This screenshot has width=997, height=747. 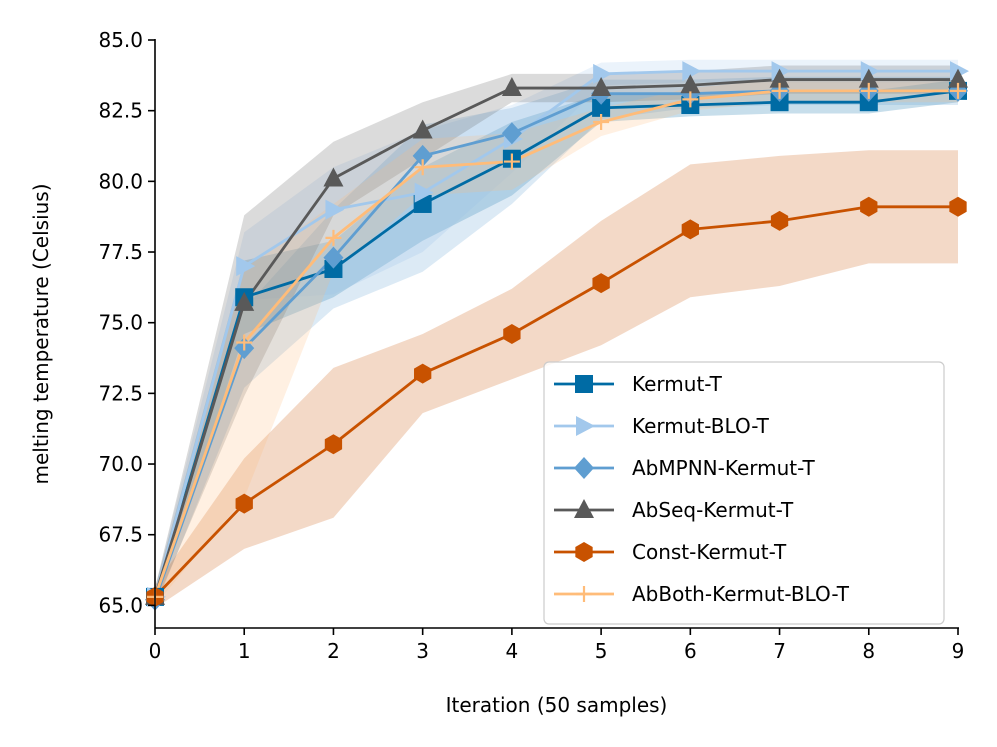 What do you see at coordinates (709, 552) in the screenshot?
I see `legend-label-const-kermut-t: Const-Kermut-T` at bounding box center [709, 552].